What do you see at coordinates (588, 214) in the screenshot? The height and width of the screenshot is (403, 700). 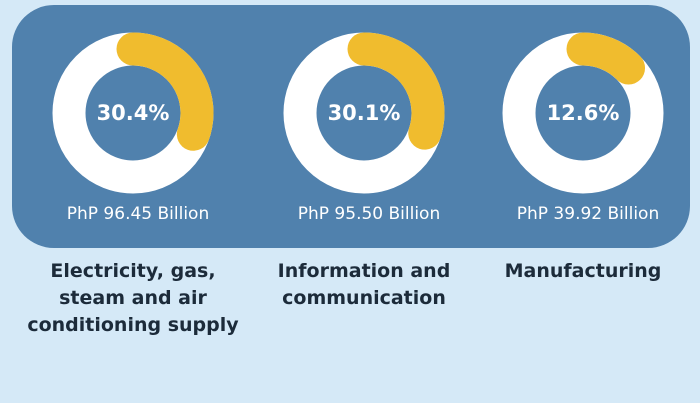 I see `amount-label: PhP 39.92 Billion` at bounding box center [588, 214].